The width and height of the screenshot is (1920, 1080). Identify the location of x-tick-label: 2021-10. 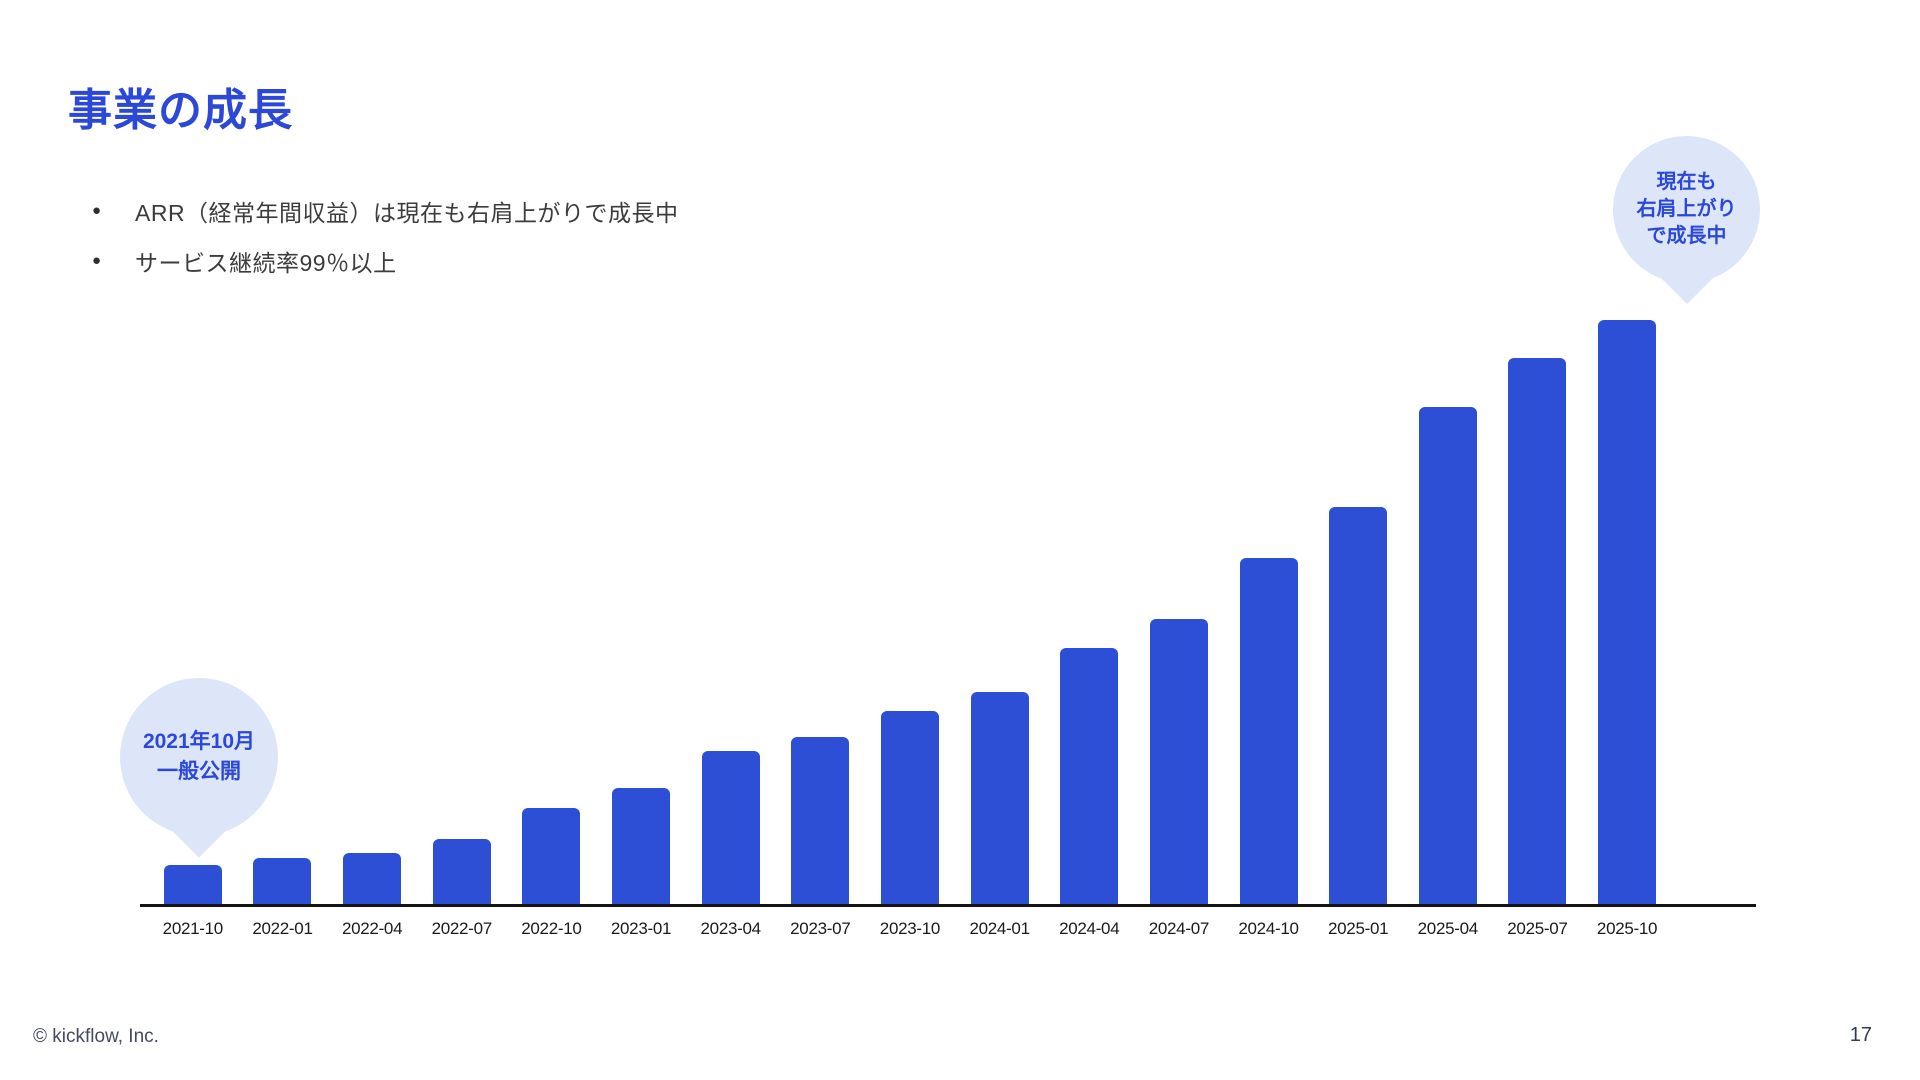
(193, 928).